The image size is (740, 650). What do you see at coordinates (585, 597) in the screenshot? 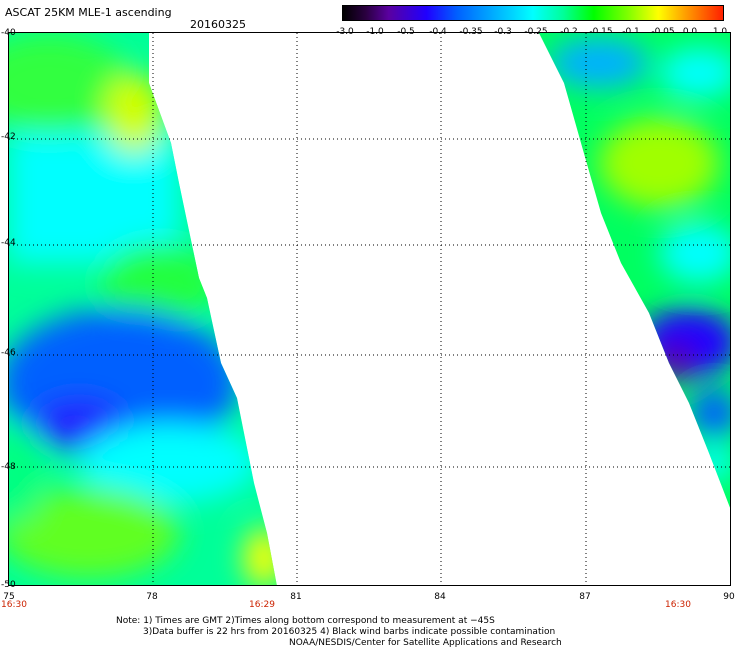
I see `x-axis-label: 87` at bounding box center [585, 597].